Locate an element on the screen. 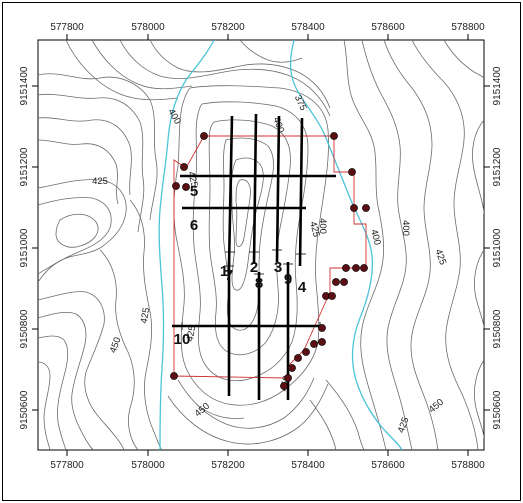  line-label-9: 9 is located at coordinates (288, 279).